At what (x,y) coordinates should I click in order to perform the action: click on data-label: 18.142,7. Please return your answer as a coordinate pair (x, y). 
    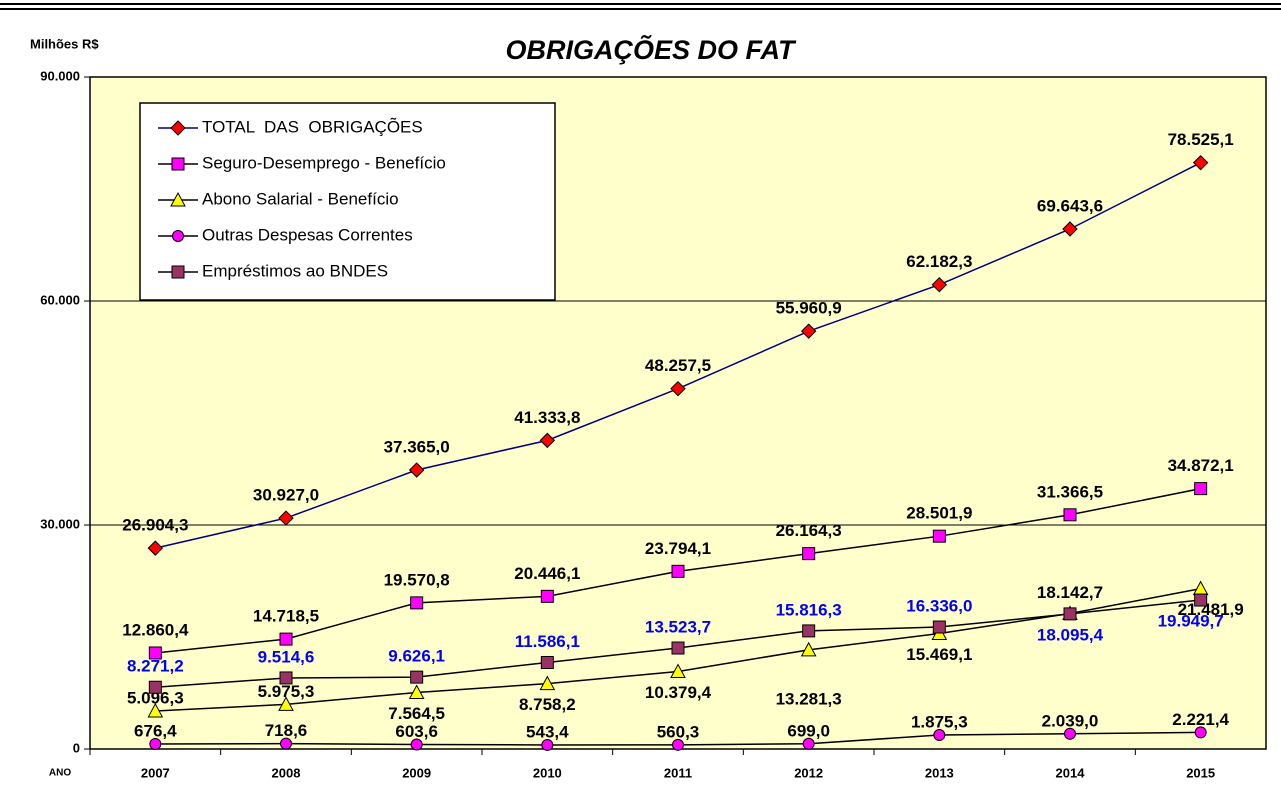
    Looking at the image, I should click on (1070, 592).